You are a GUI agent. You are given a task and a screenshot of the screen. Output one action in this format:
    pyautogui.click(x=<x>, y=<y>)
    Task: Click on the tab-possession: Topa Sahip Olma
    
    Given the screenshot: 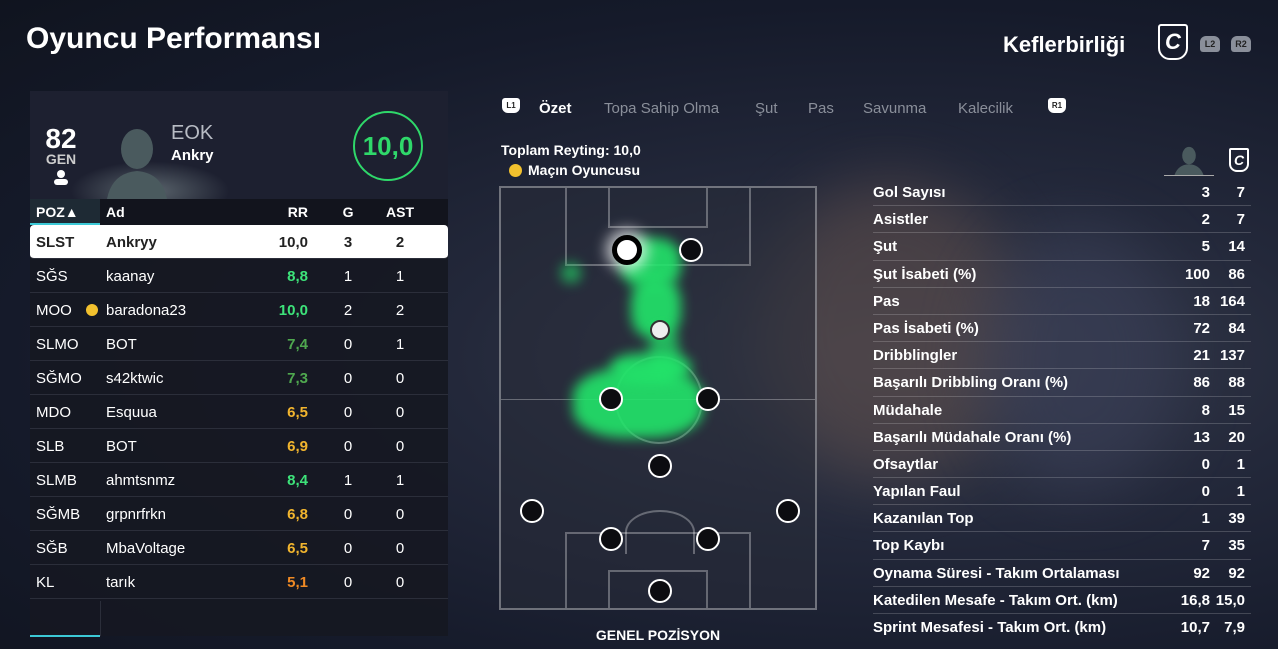 What is the action you would take?
    pyautogui.click(x=662, y=108)
    